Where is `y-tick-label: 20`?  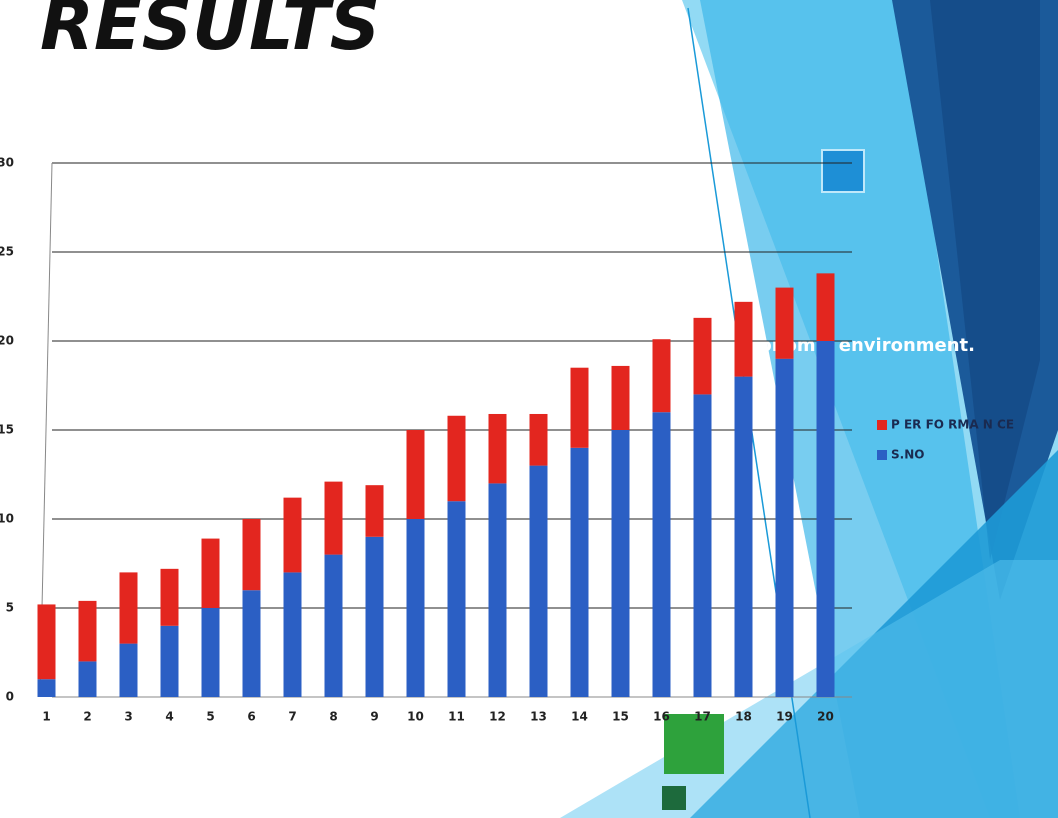
y-tick-label: 20 is located at coordinates (7, 341).